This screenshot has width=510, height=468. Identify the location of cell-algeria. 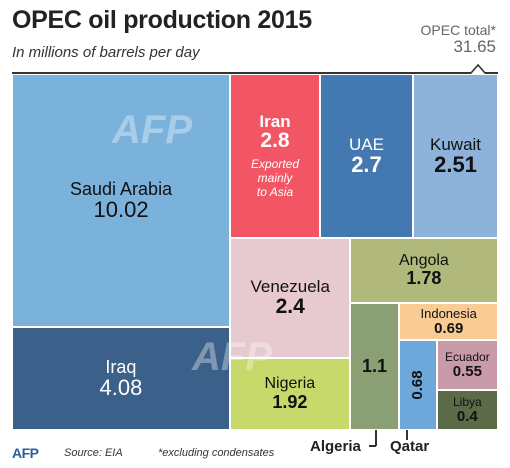
(374, 366).